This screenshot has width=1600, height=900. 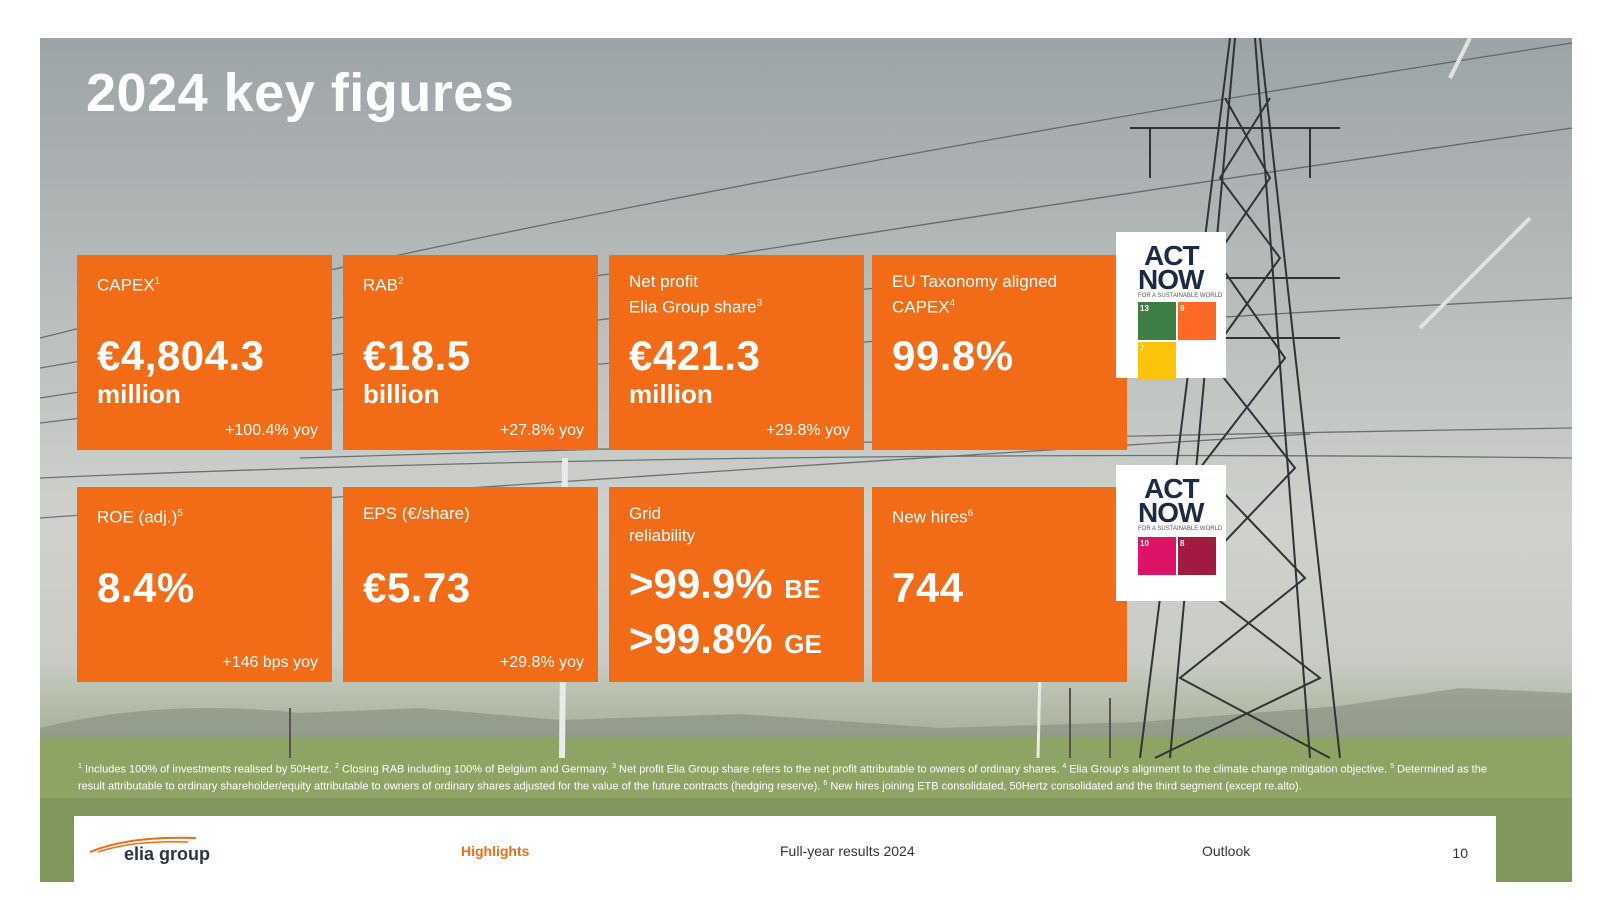 What do you see at coordinates (662, 524) in the screenshot?
I see `kpi-label: Grid reliability` at bounding box center [662, 524].